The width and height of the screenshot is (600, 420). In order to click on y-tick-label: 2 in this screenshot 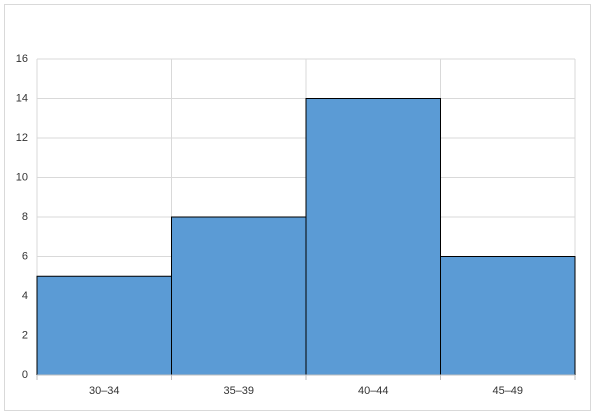, I will do `click(25, 335)`.